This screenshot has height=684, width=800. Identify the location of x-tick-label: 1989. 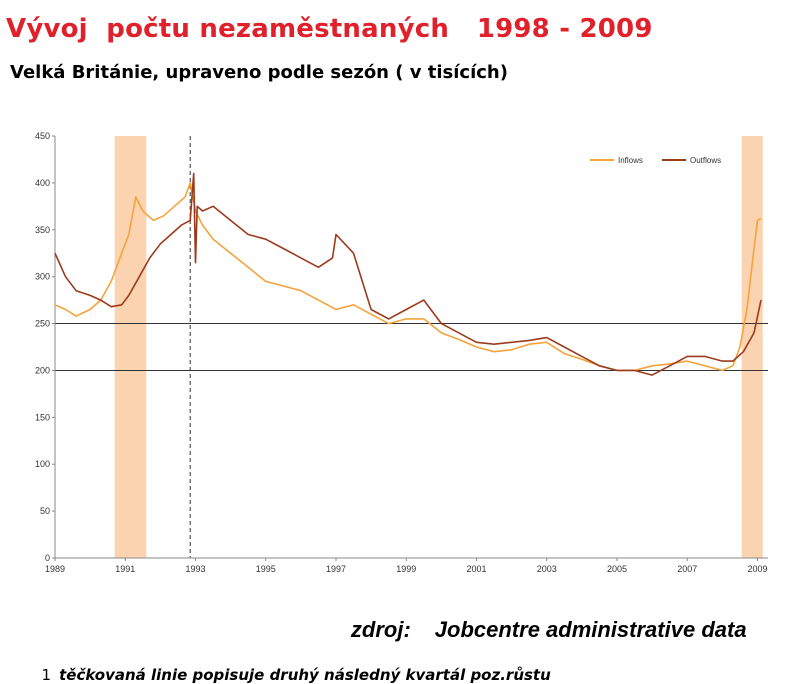
(55, 569).